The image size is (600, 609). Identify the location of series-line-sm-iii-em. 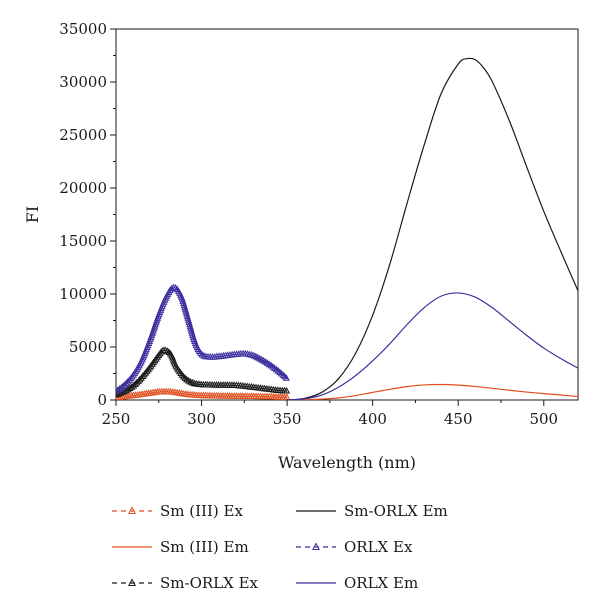
(432, 391).